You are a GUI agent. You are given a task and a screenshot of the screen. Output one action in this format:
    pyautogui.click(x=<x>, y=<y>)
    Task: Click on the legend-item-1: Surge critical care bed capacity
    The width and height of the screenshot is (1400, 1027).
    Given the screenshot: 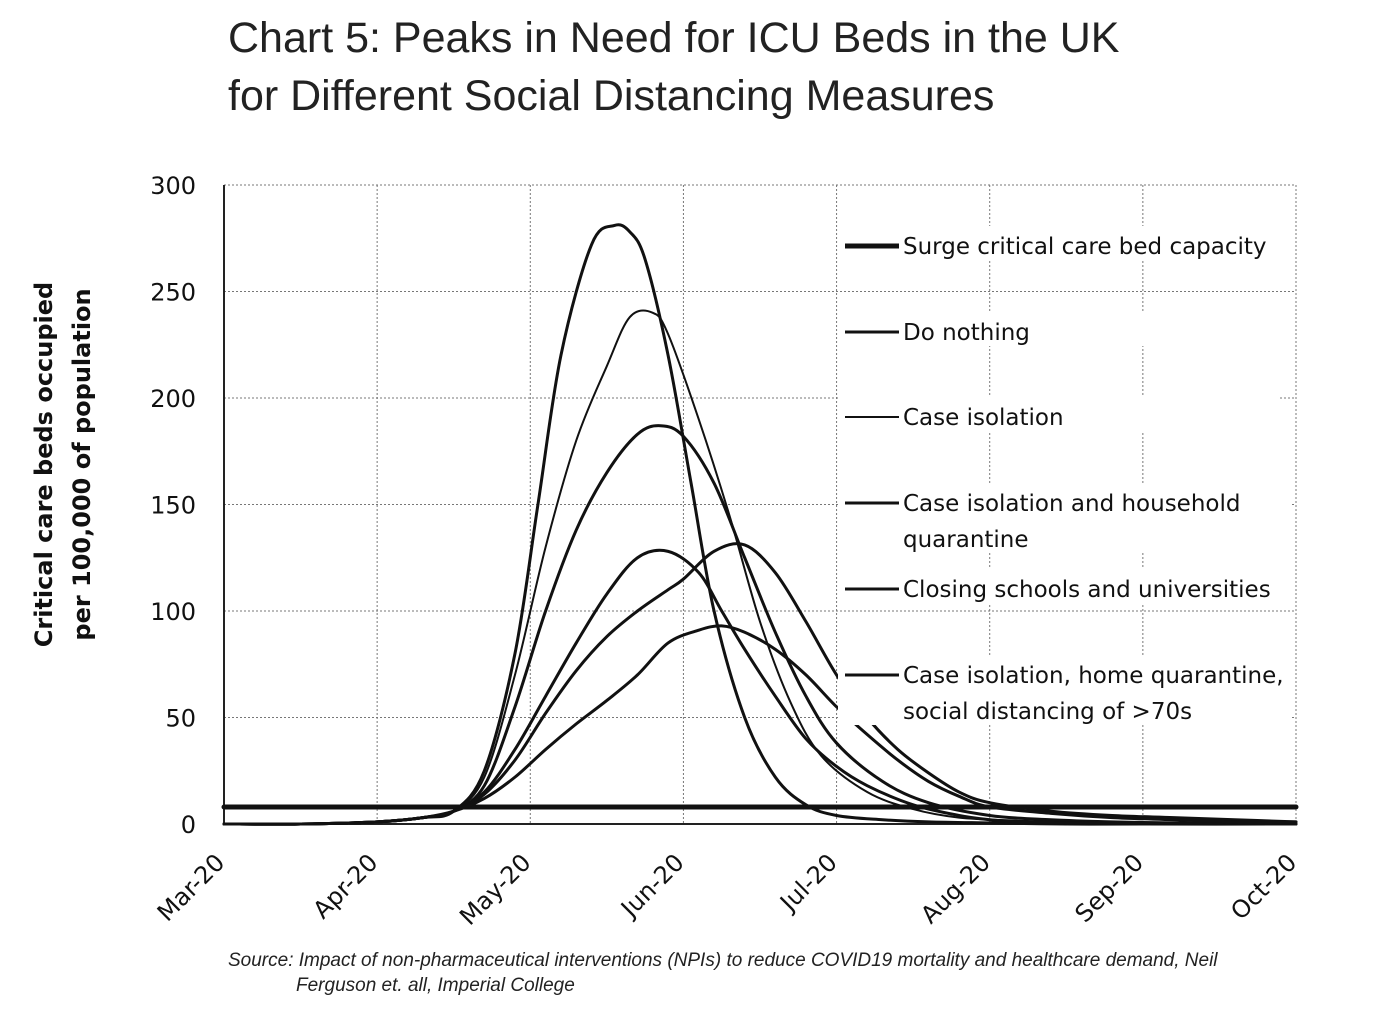 What is the action you would take?
    pyautogui.click(x=1058, y=243)
    